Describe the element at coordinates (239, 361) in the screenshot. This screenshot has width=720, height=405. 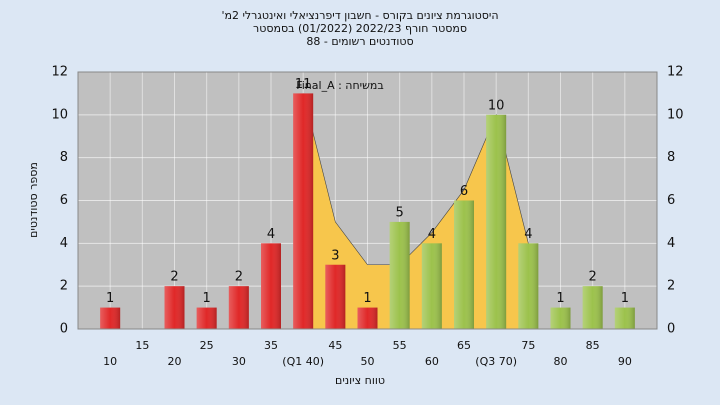
I see `x-tick-label: 30` at that location.